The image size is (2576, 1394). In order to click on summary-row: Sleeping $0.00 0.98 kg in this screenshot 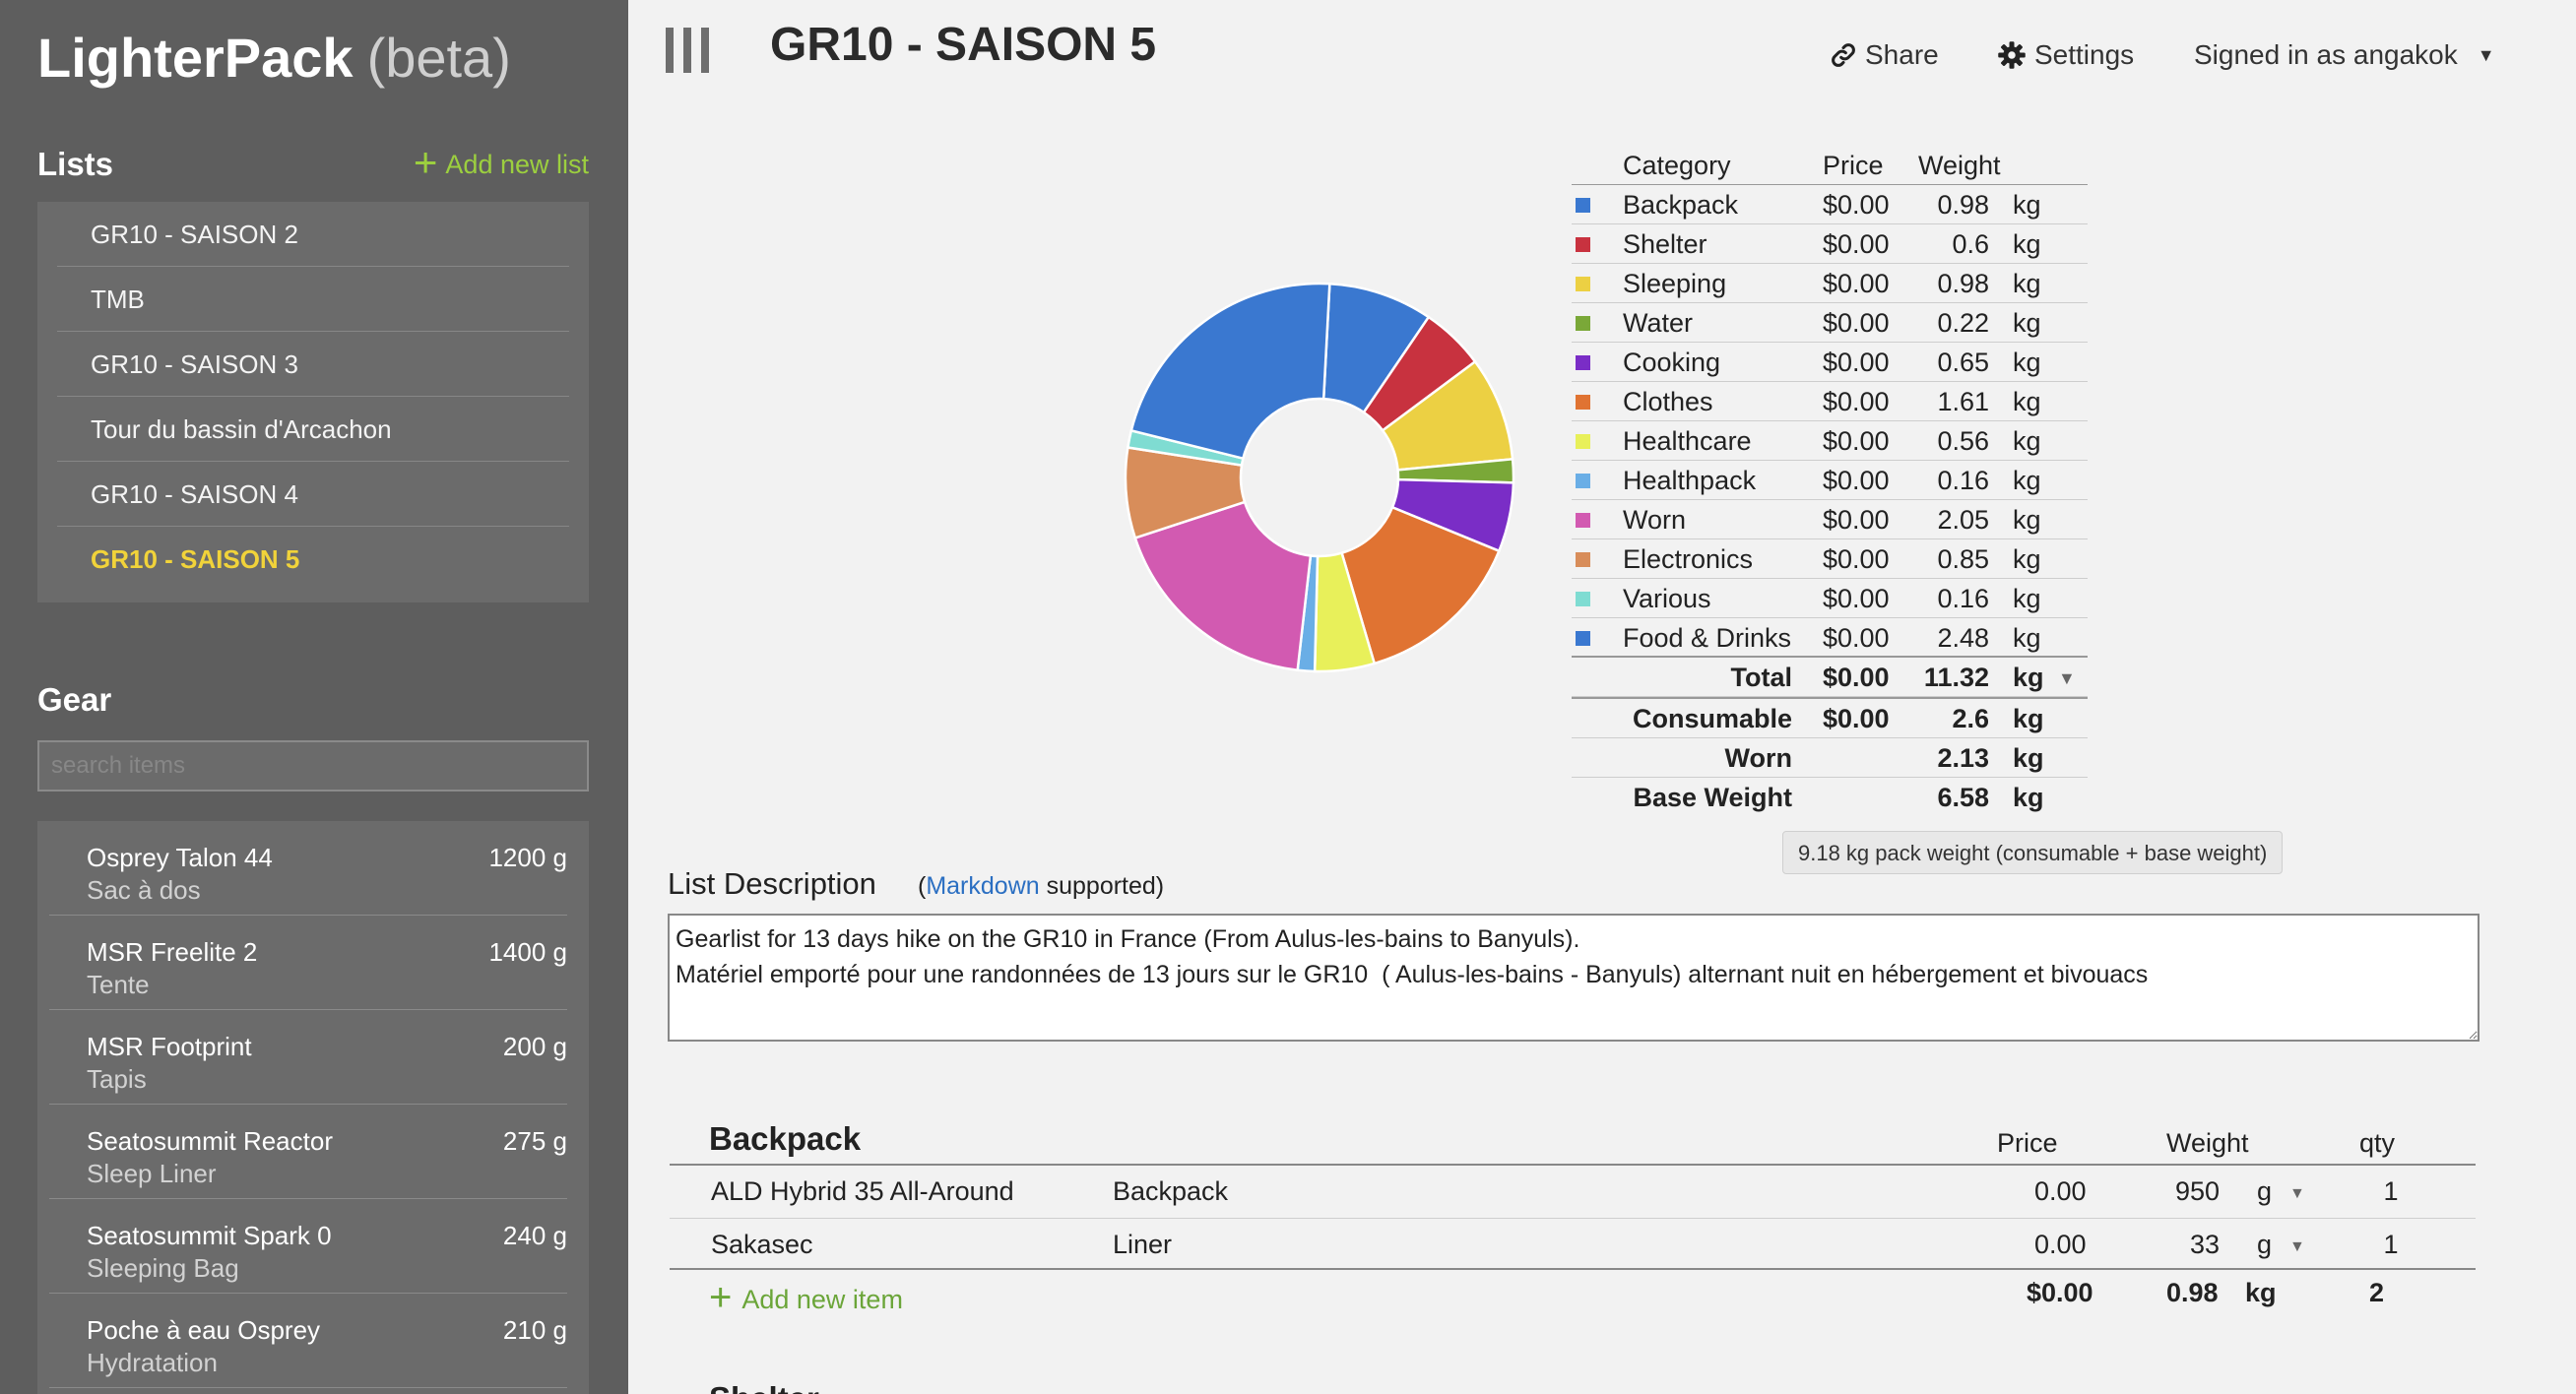, I will do `click(1830, 283)`.